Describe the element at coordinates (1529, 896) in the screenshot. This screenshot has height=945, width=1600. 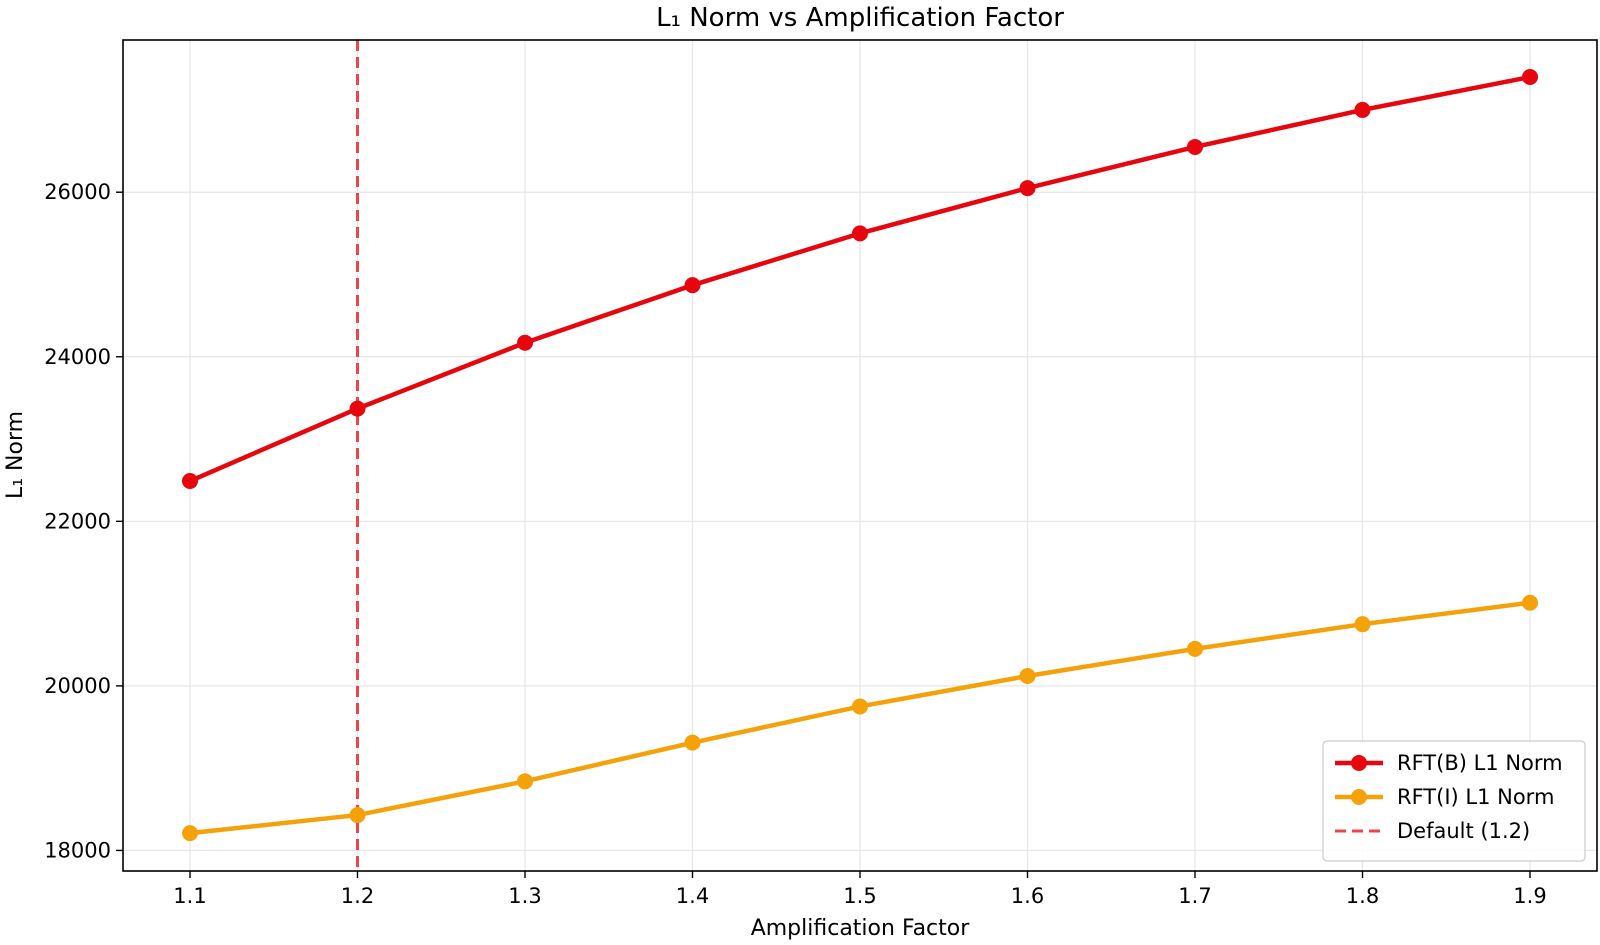
I see `x-tick-label: 1.9` at that location.